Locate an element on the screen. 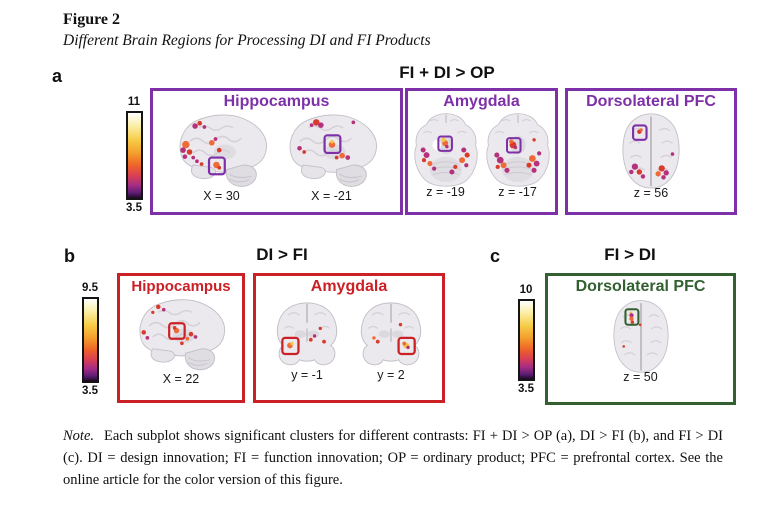  region-box-hippocampus-a: Hippocampus X = 30 is located at coordinates (276, 151).